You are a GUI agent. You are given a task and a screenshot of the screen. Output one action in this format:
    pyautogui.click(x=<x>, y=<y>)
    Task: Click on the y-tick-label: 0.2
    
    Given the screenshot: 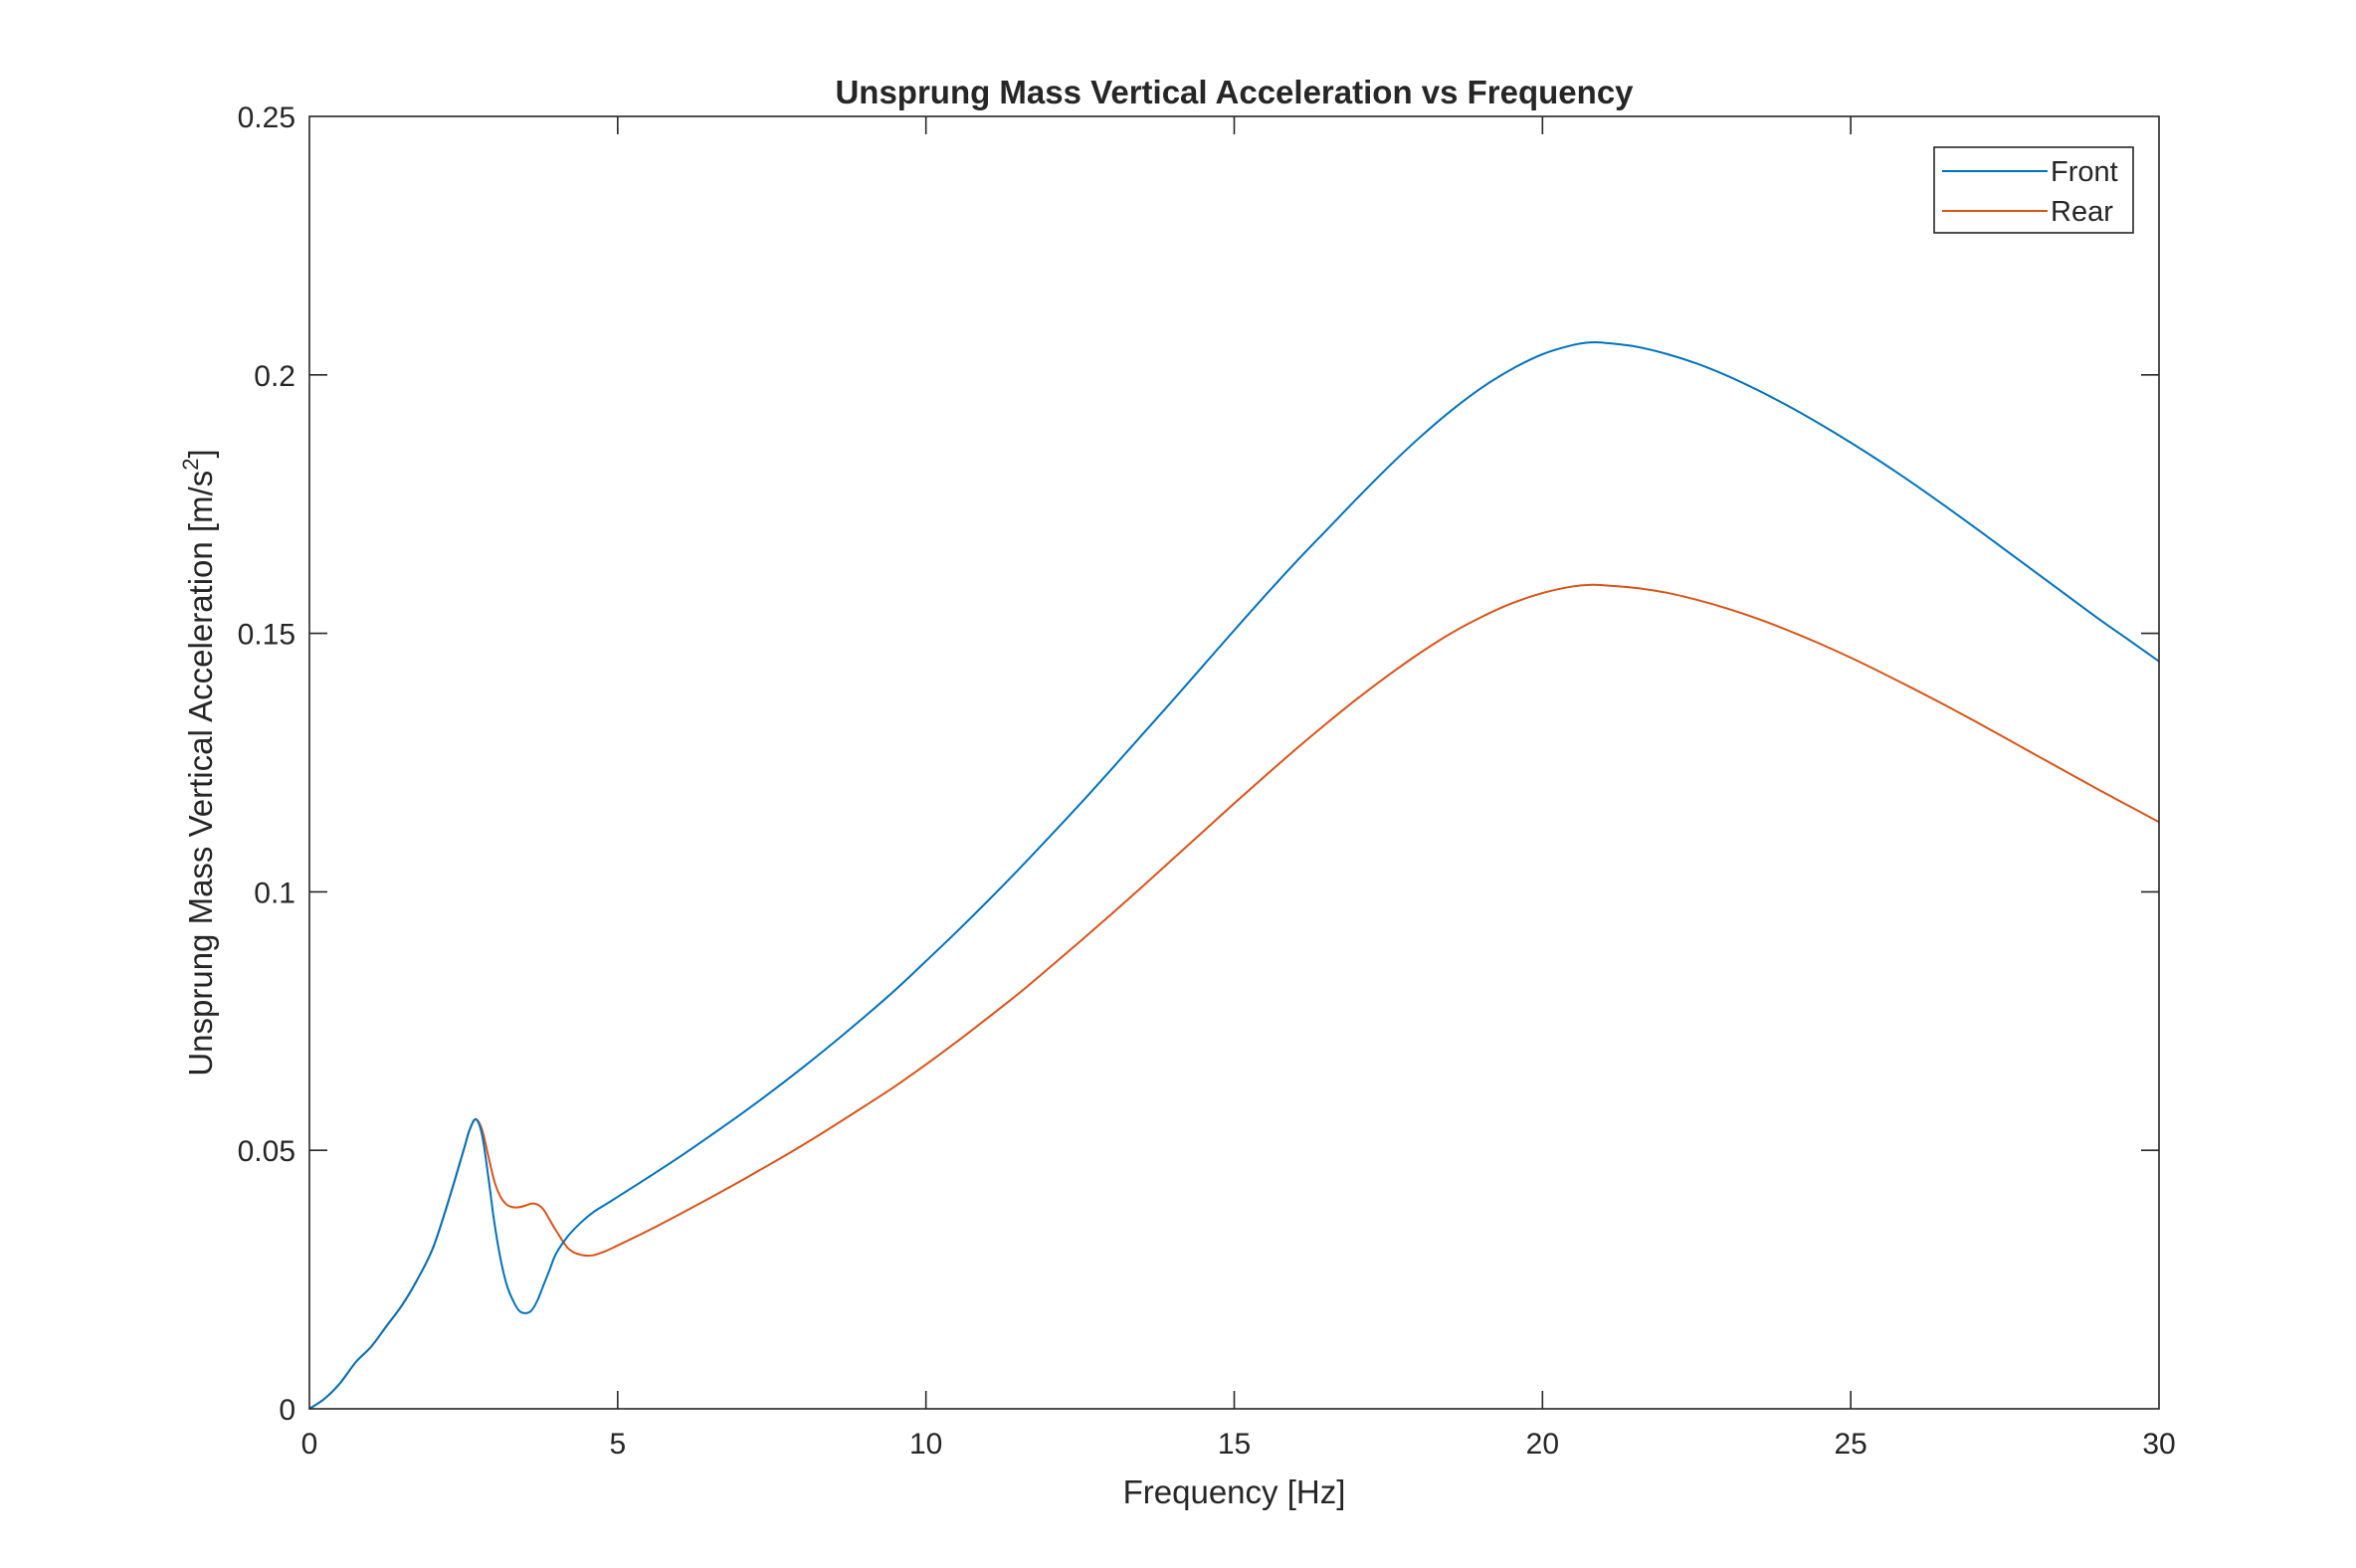 What is the action you would take?
    pyautogui.click(x=274, y=376)
    